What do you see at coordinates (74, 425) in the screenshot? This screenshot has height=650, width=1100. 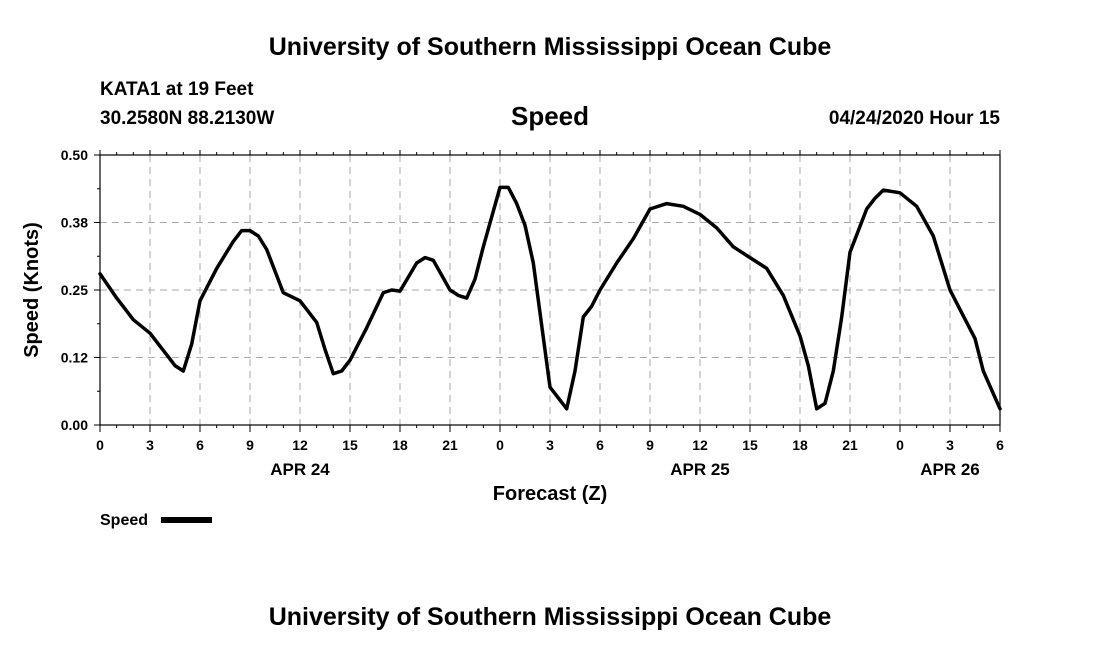 I see `y-tick-label: 0.00` at bounding box center [74, 425].